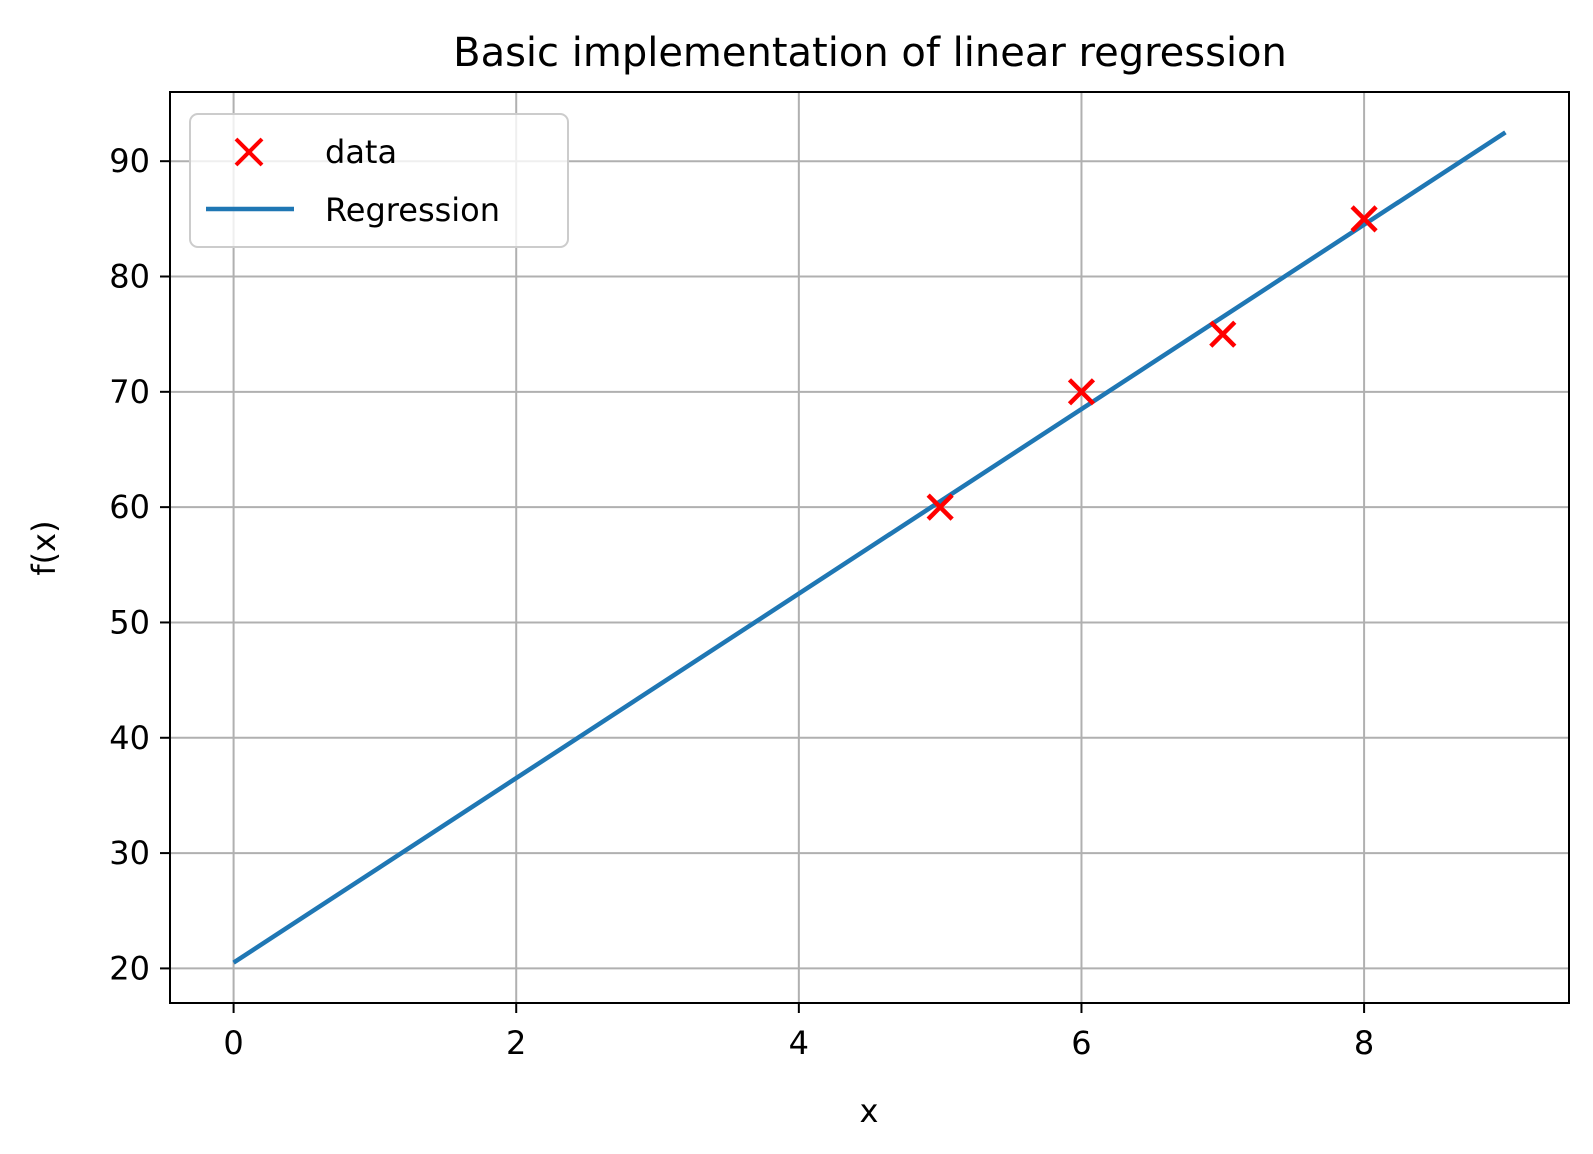  What do you see at coordinates (129, 392) in the screenshot?
I see `y-tick-label: 70` at bounding box center [129, 392].